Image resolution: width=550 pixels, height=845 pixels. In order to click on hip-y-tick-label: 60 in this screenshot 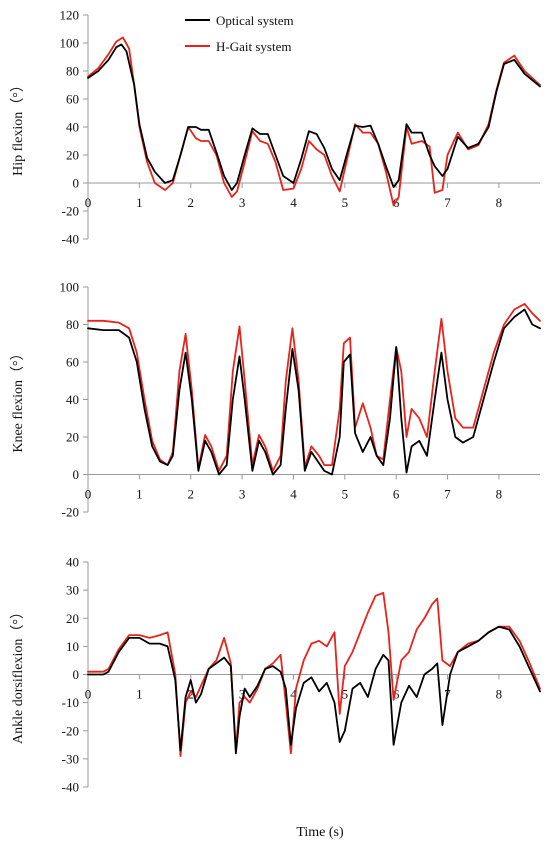, I will do `click(72, 99)`.